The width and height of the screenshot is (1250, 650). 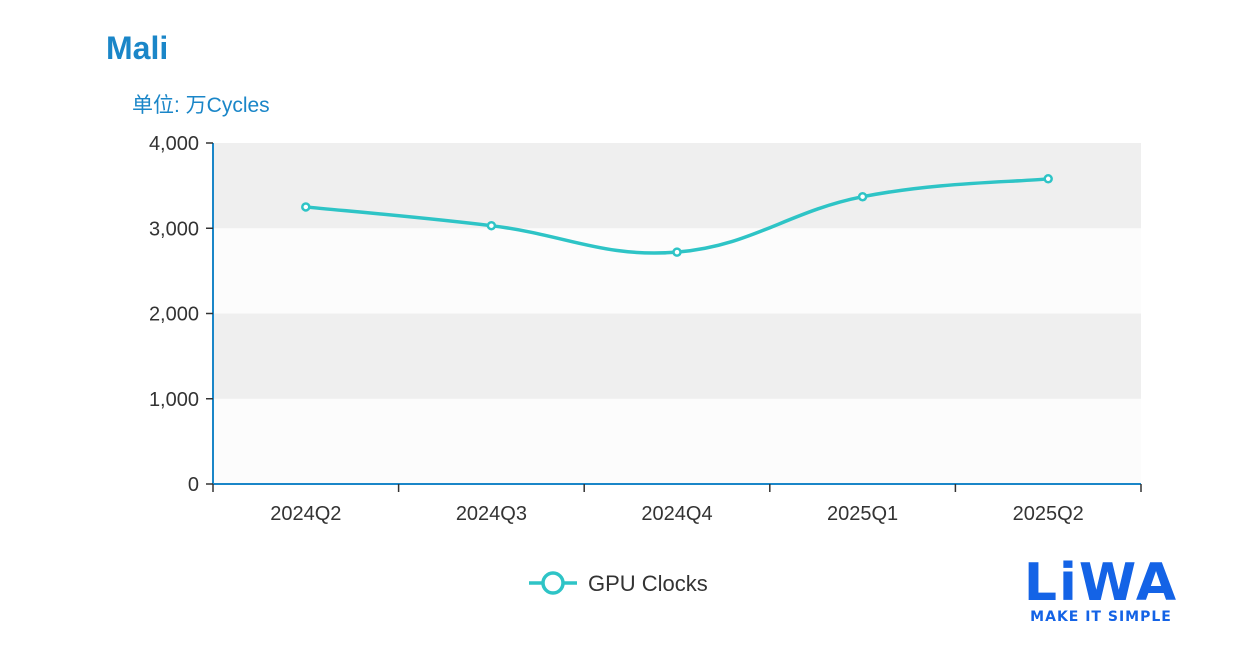 I want to click on x-tick-label: 2025Q2, so click(x=1048, y=514).